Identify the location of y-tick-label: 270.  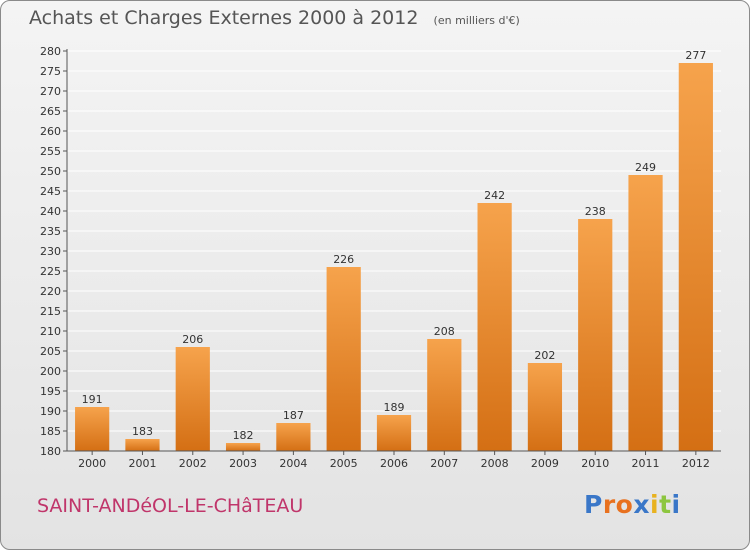
(50, 91).